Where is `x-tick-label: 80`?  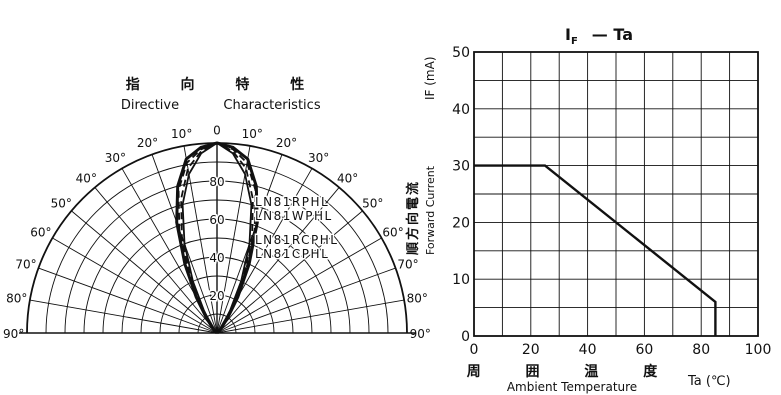 x-tick-label: 80 is located at coordinates (701, 350).